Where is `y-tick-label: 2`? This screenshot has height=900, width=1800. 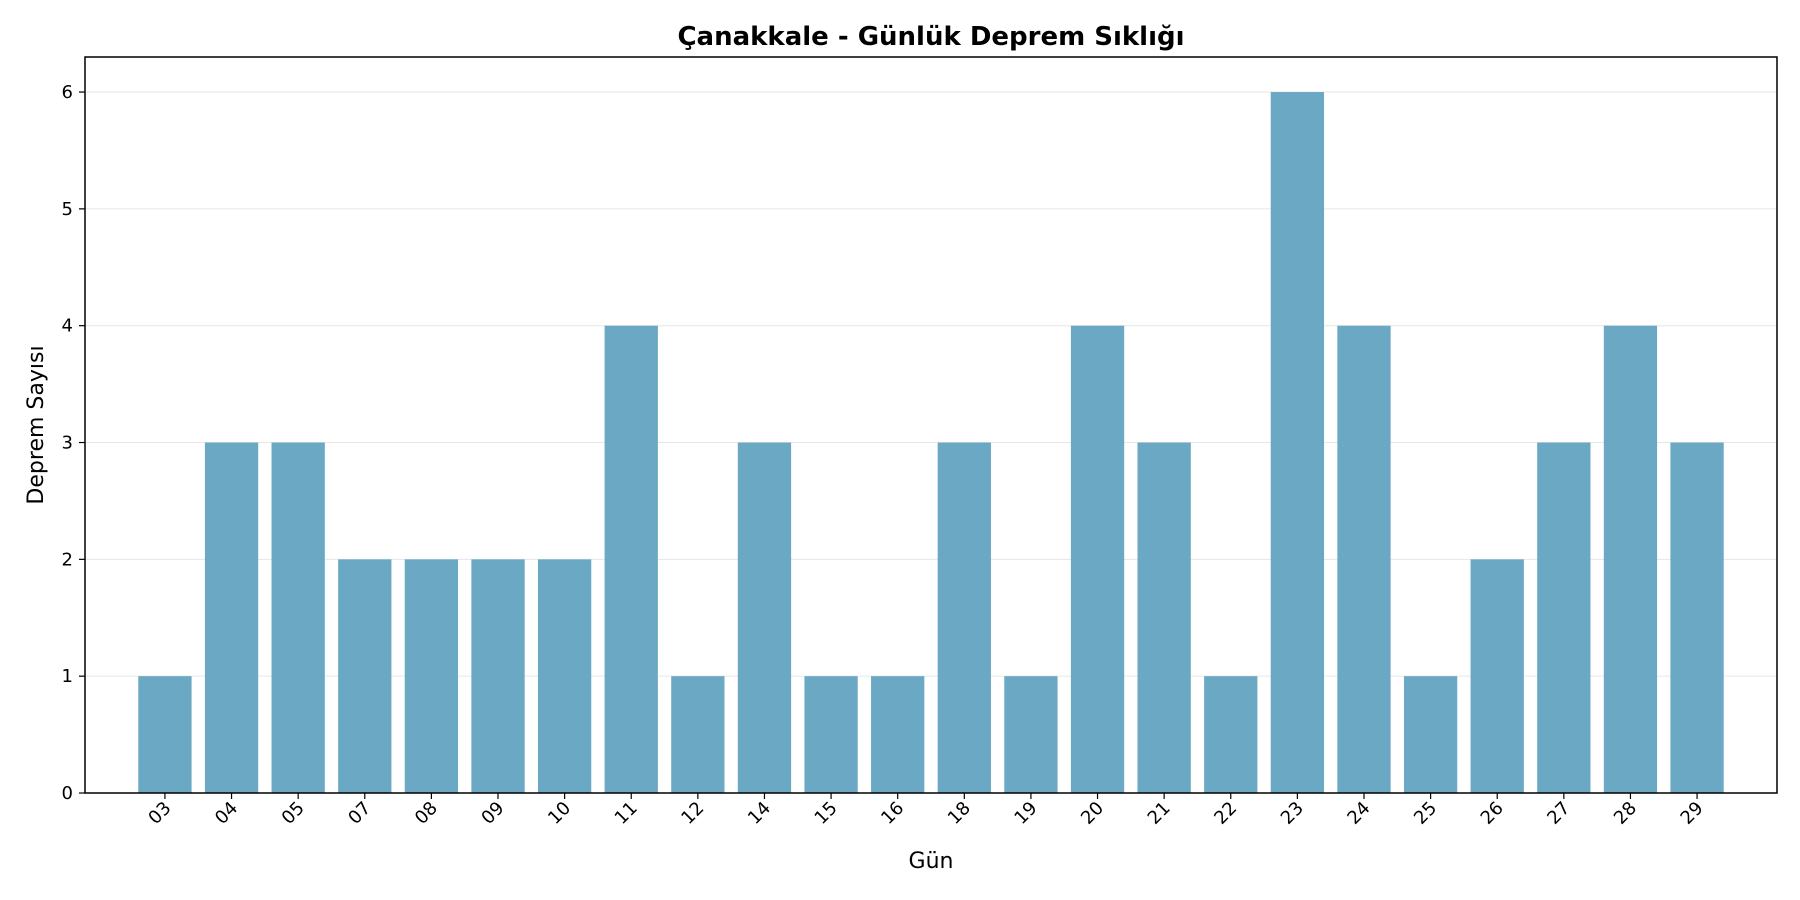 y-tick-label: 2 is located at coordinates (67, 559).